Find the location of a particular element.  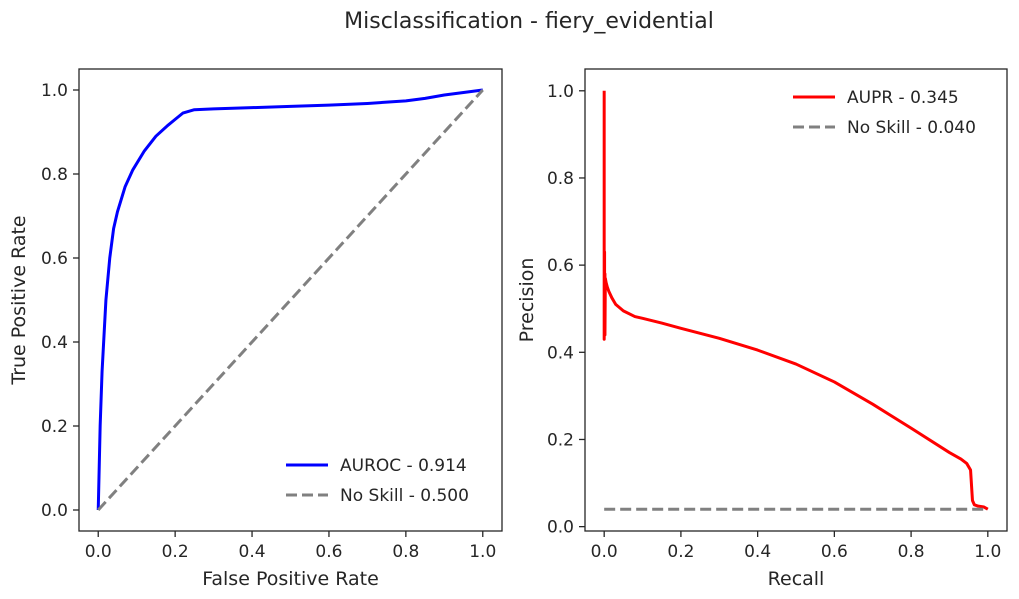

roc-legend-label: No Skill - 0.500 is located at coordinates (404, 496).